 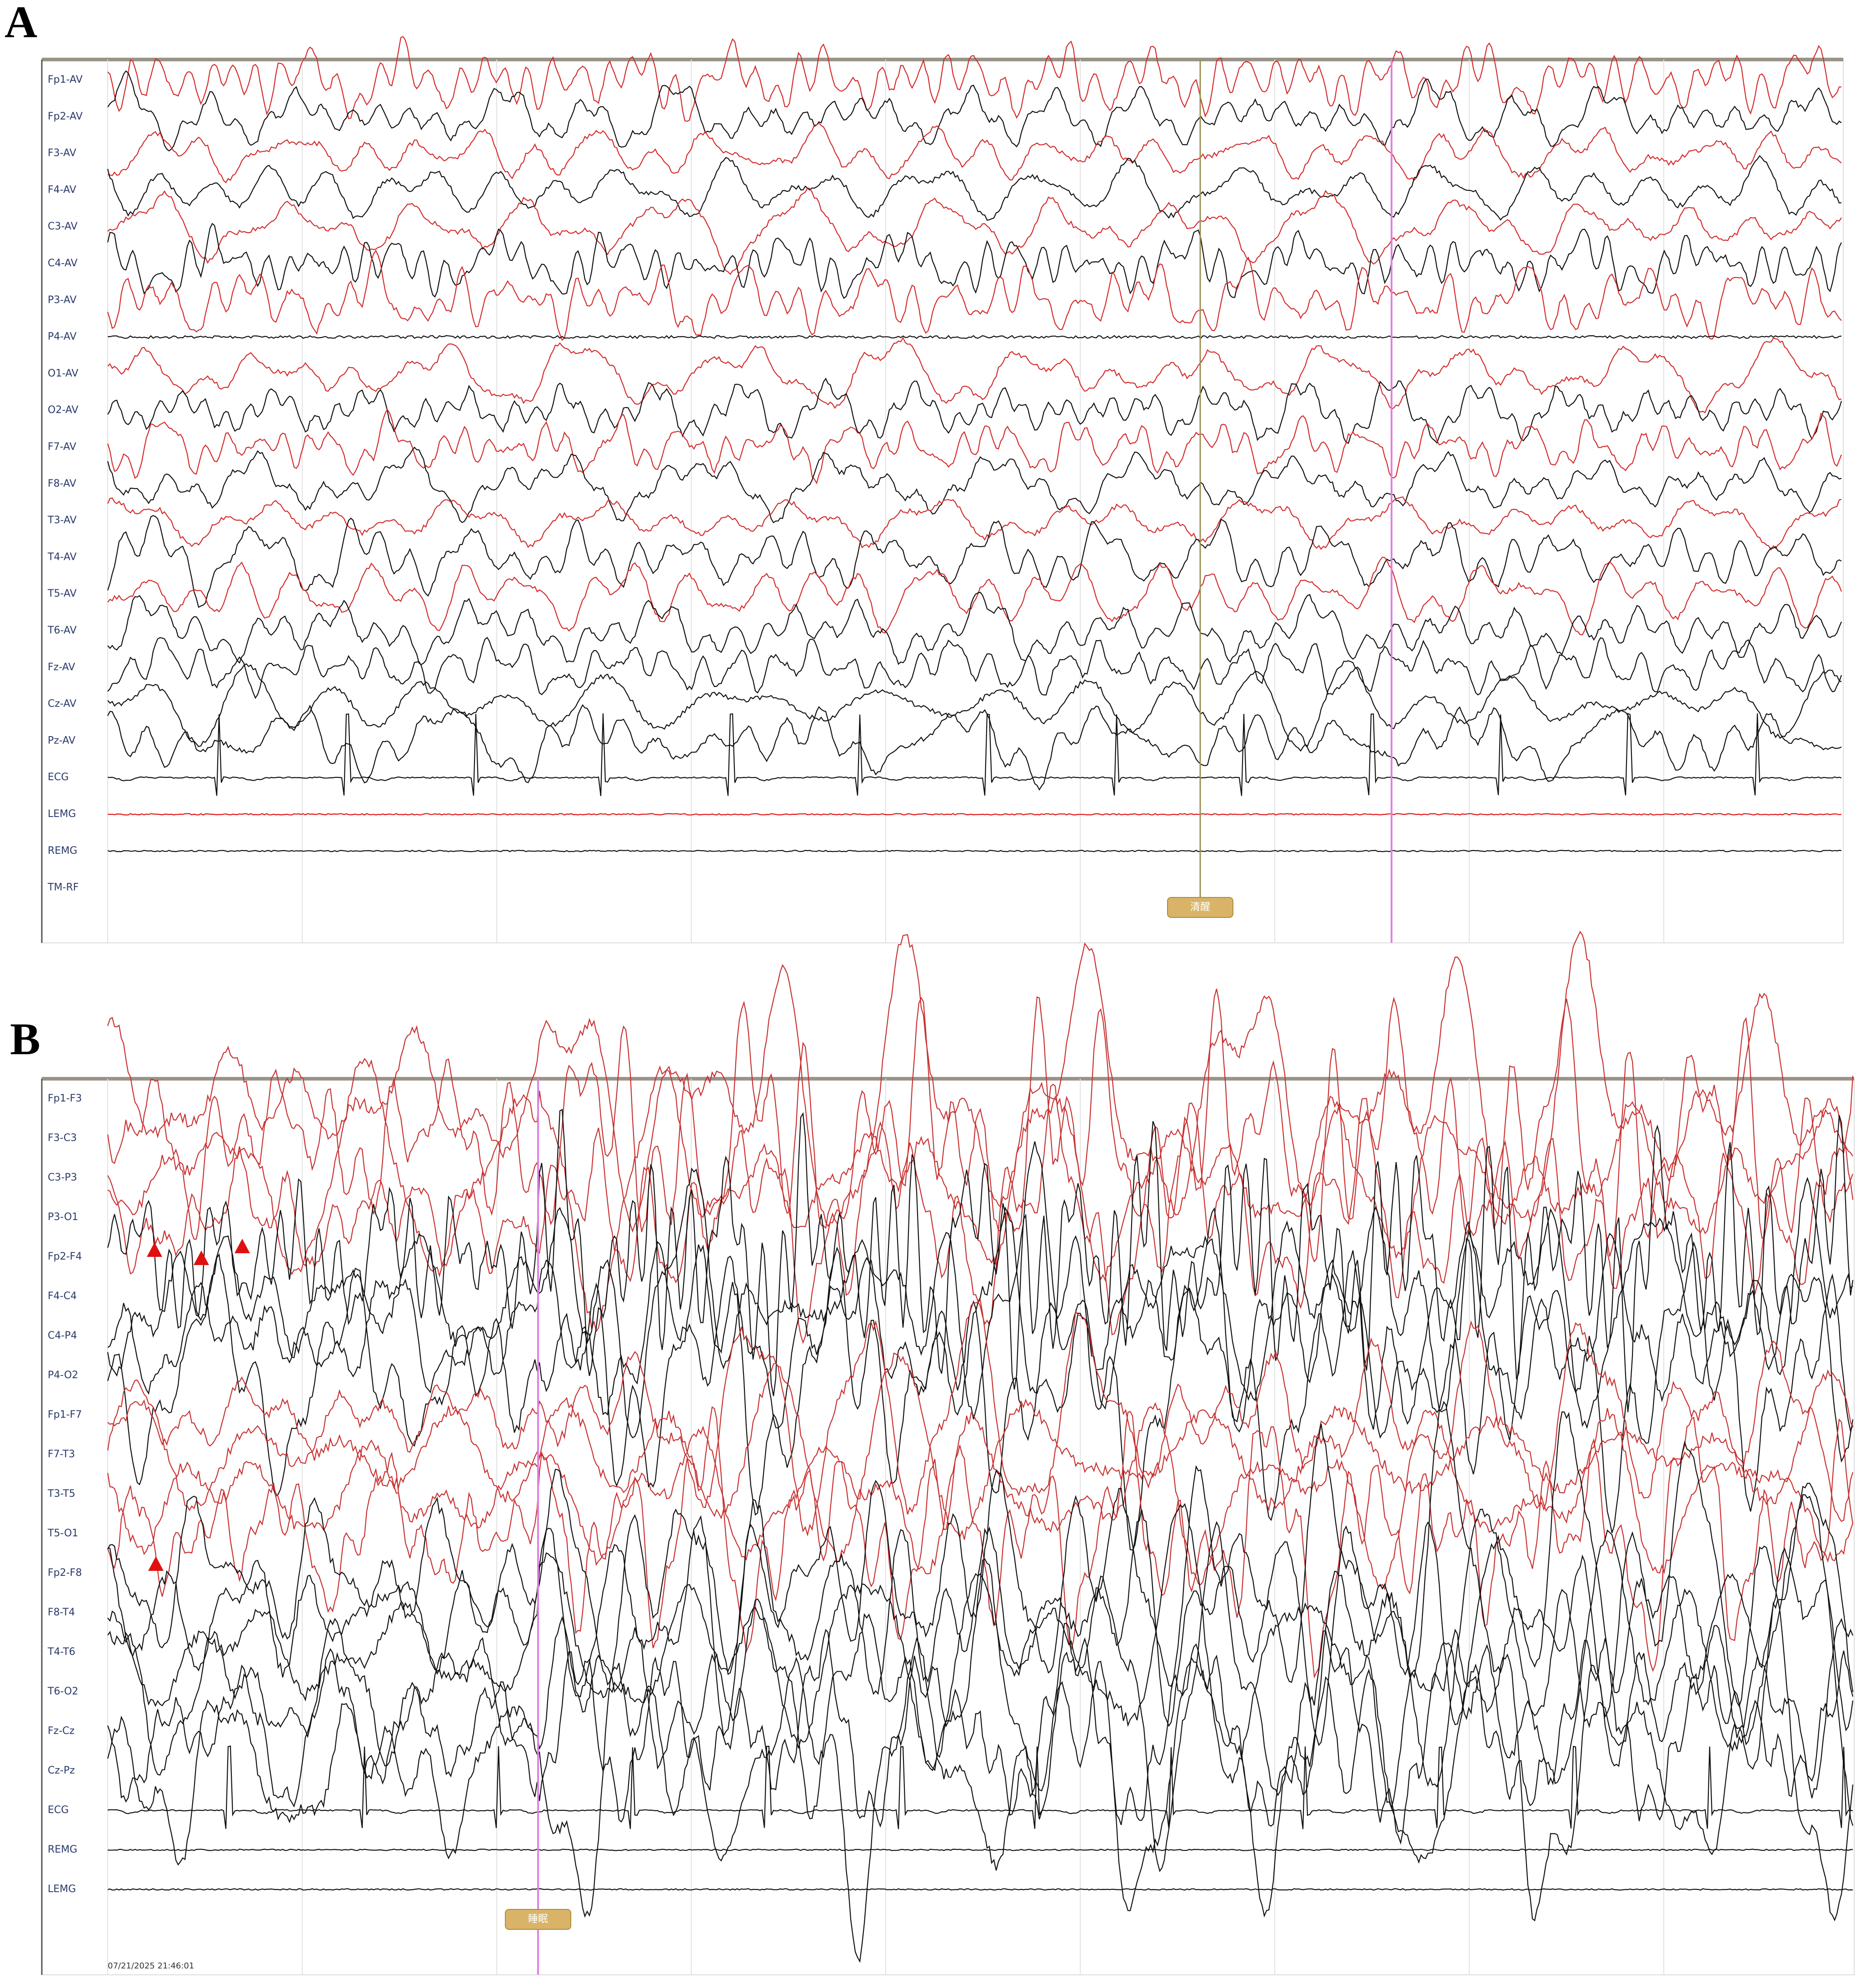 What do you see at coordinates (63, 410) in the screenshot?
I see `channel-label: O2-AV` at bounding box center [63, 410].